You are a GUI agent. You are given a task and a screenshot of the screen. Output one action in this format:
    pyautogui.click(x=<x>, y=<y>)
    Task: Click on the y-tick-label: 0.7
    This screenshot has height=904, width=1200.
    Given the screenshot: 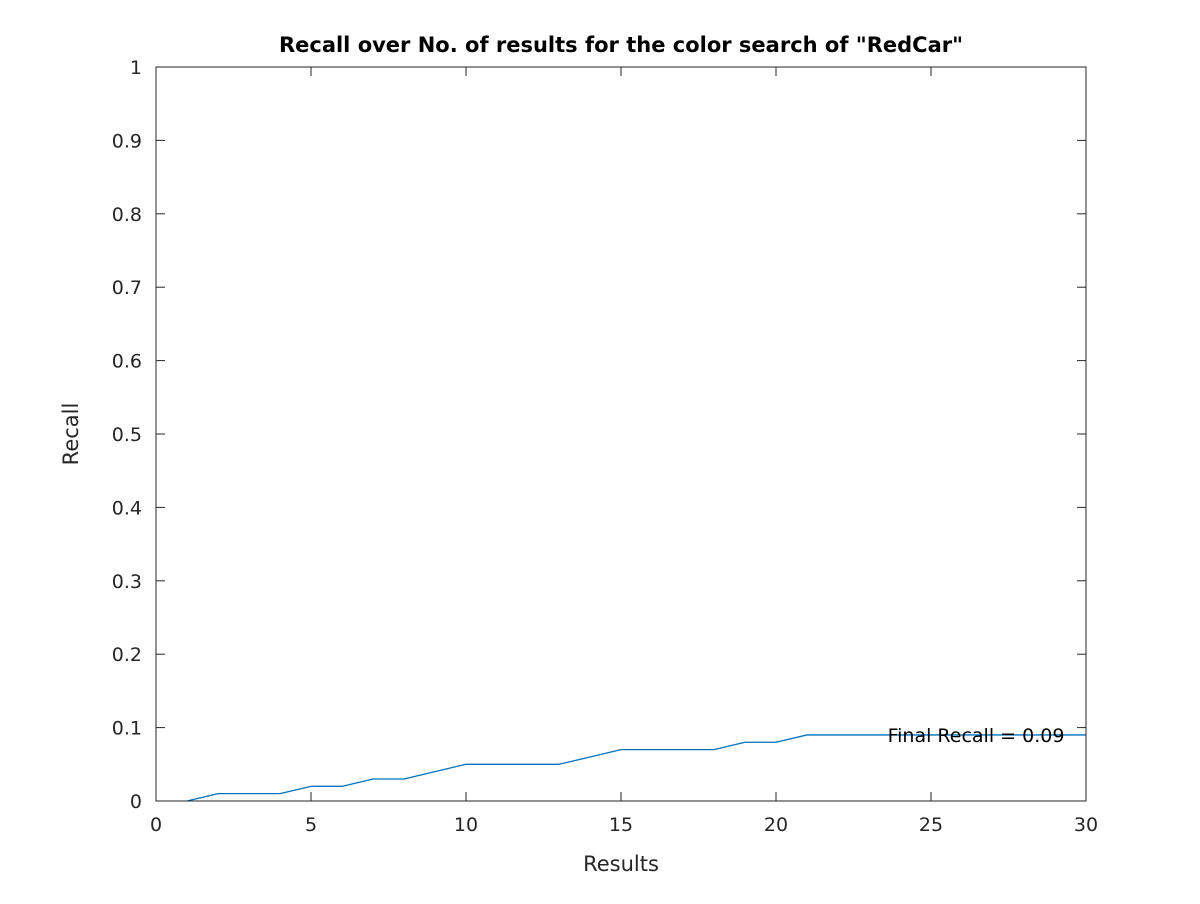 What is the action you would take?
    pyautogui.click(x=127, y=288)
    